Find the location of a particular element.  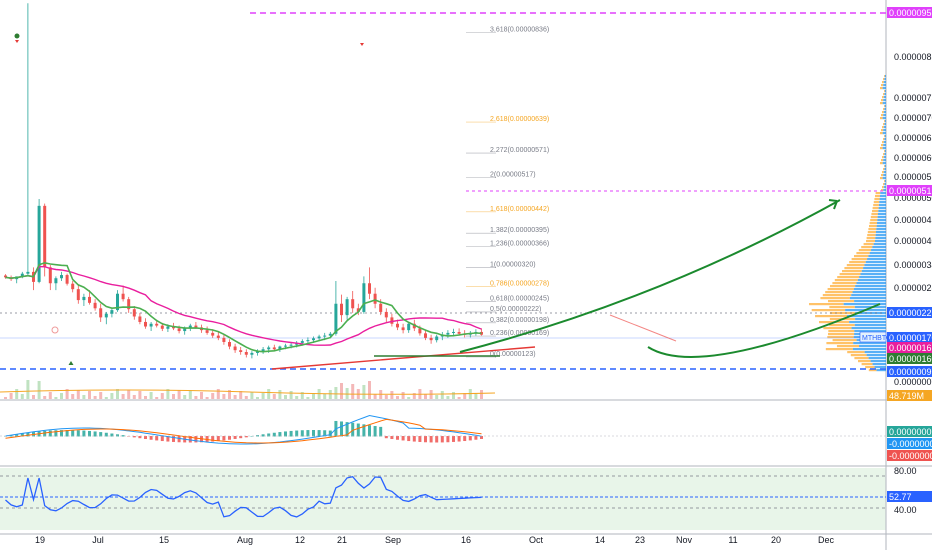

moving-average-slow is located at coordinates (243, 305).